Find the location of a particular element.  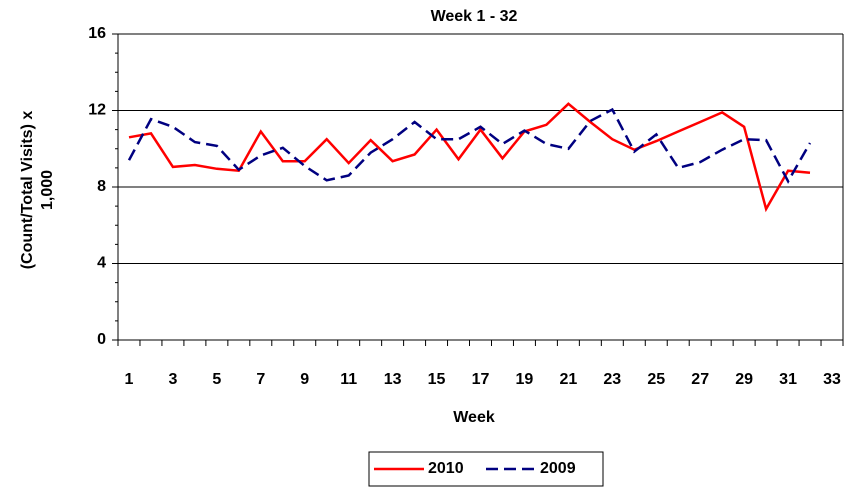

x-tick-label: 33 is located at coordinates (832, 379).